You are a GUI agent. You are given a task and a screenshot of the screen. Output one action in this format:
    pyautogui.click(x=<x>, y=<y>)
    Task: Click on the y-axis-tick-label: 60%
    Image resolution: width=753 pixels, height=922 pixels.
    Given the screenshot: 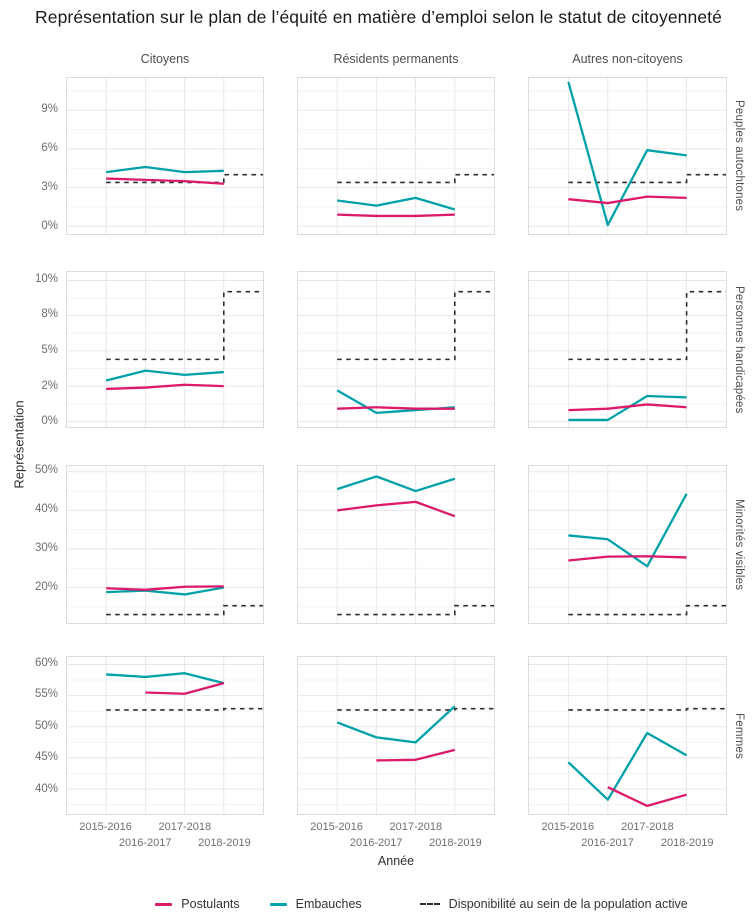 What is the action you would take?
    pyautogui.click(x=46, y=662)
    